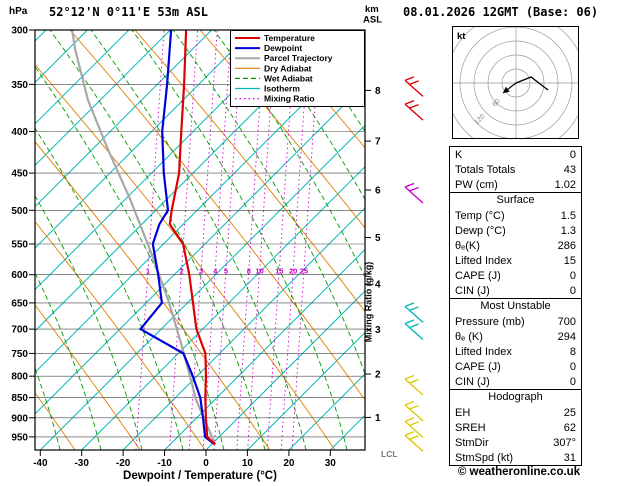 The image size is (629, 486). I want to click on km-tick-label: 7, so click(378, 142).